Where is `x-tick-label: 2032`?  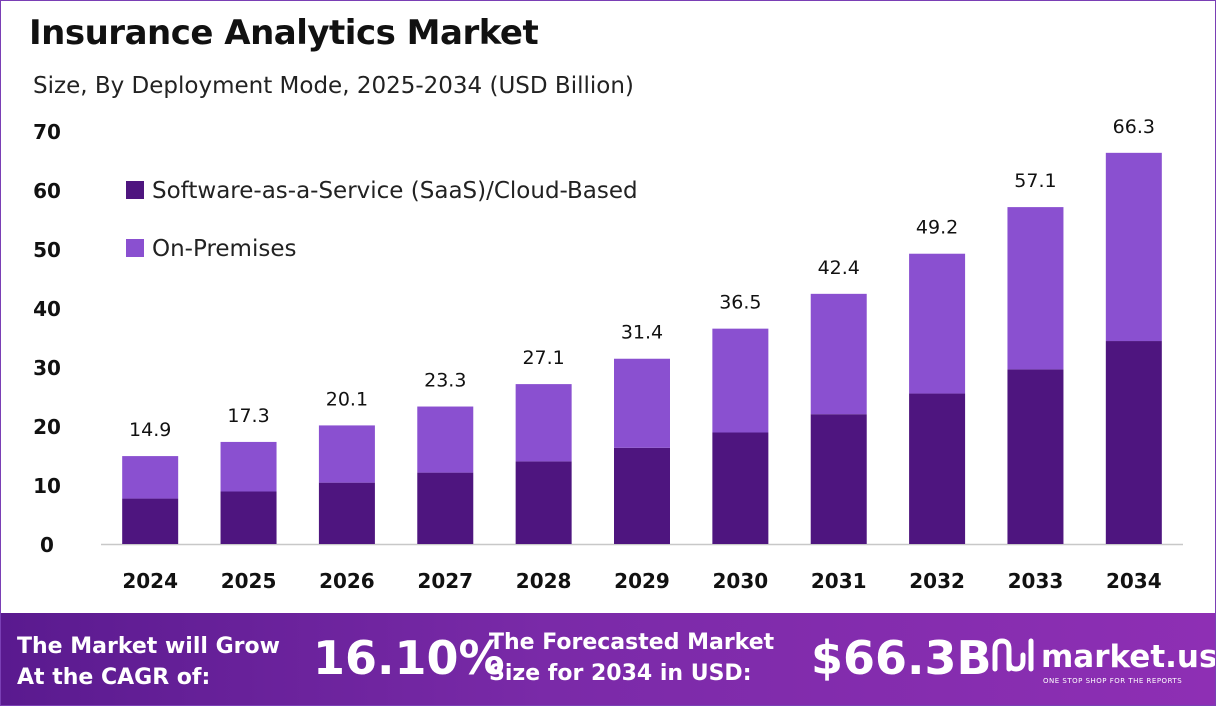 x-tick-label: 2032 is located at coordinates (937, 581).